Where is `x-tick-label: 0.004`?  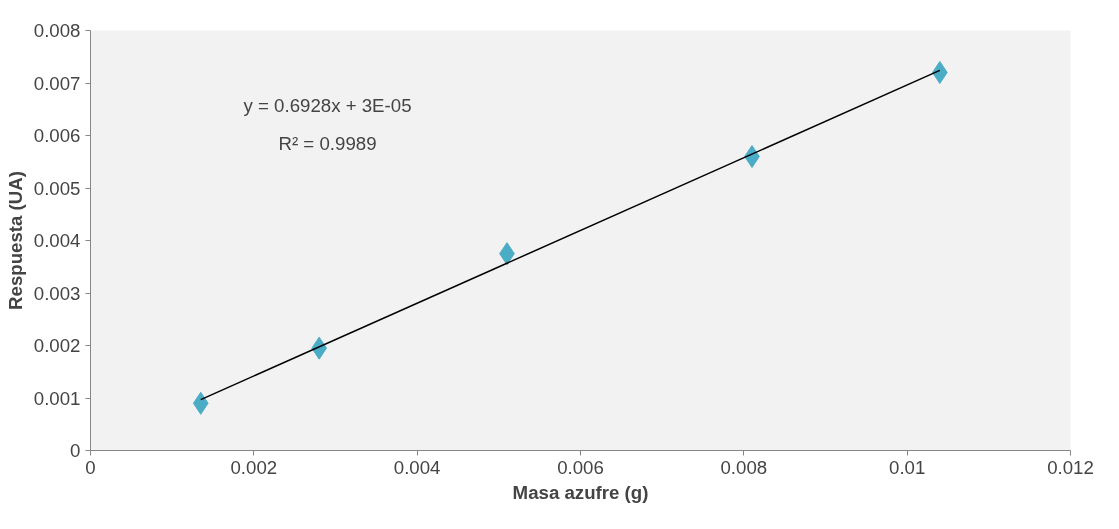 x-tick-label: 0.004 is located at coordinates (417, 467).